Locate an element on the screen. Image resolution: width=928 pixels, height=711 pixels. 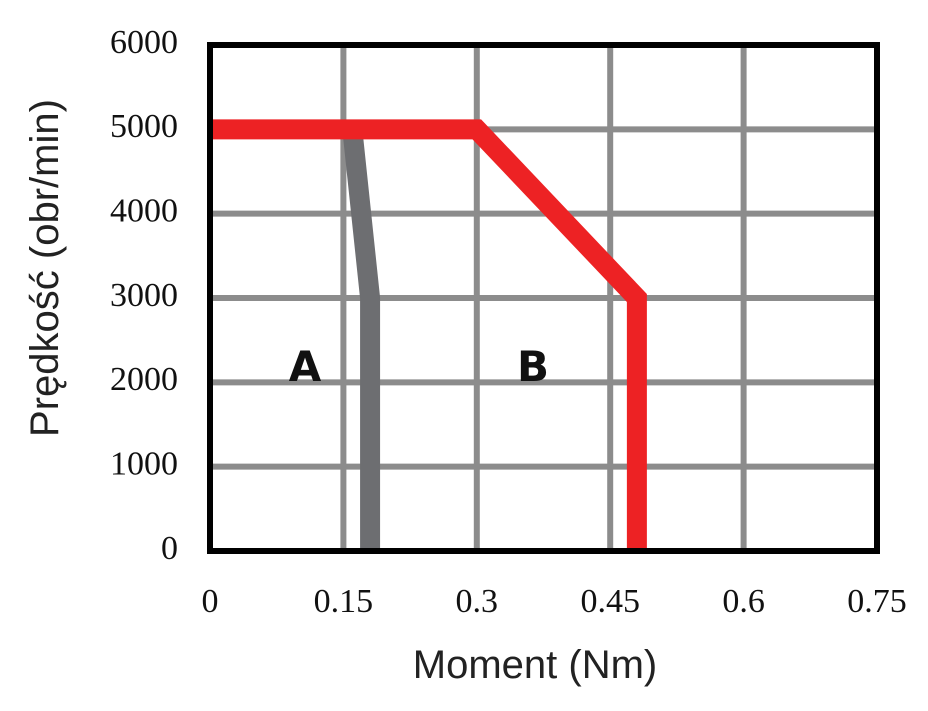
y-tick-label: 6000 is located at coordinates (144, 42).